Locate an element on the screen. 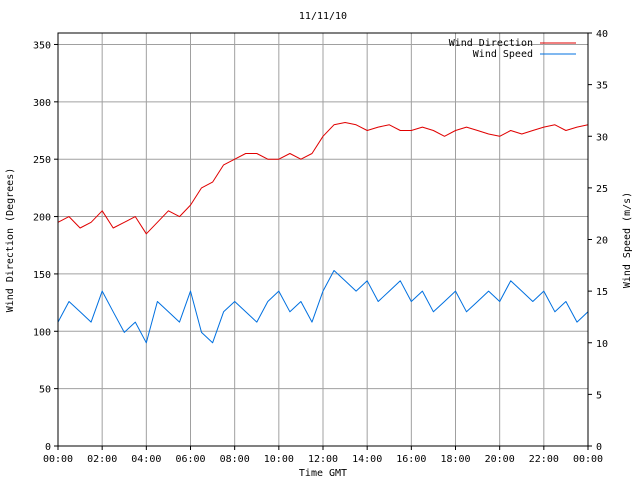  legend-label-wind-speed: Wind Speed is located at coordinates (503, 54).